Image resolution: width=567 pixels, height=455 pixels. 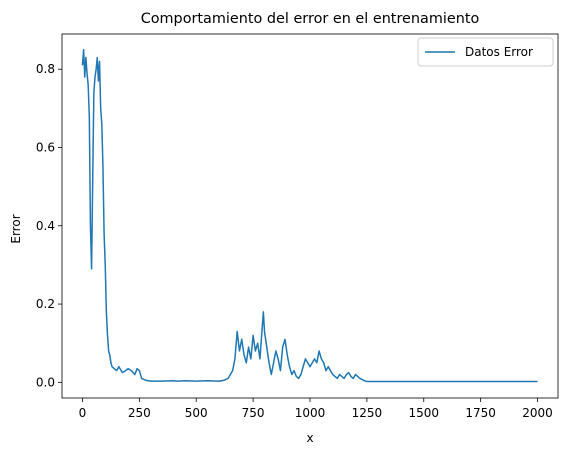 What do you see at coordinates (139, 413) in the screenshot?
I see `x-tick-label: 250` at bounding box center [139, 413].